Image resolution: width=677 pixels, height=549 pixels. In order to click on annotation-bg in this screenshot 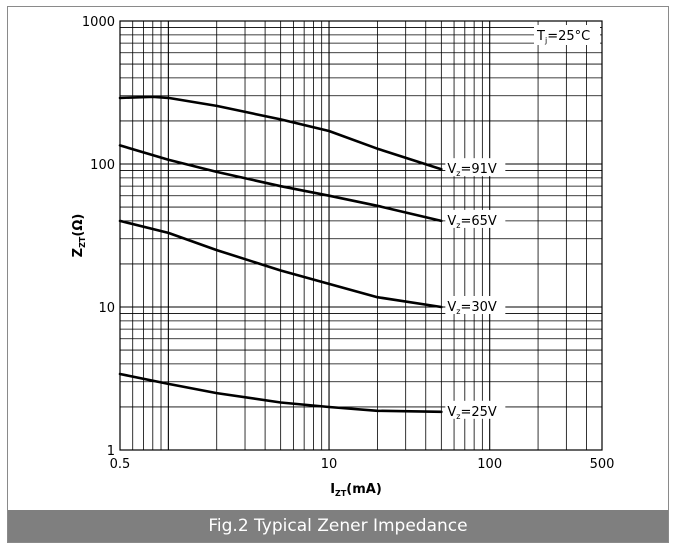, I will do `click(567, 35)`.